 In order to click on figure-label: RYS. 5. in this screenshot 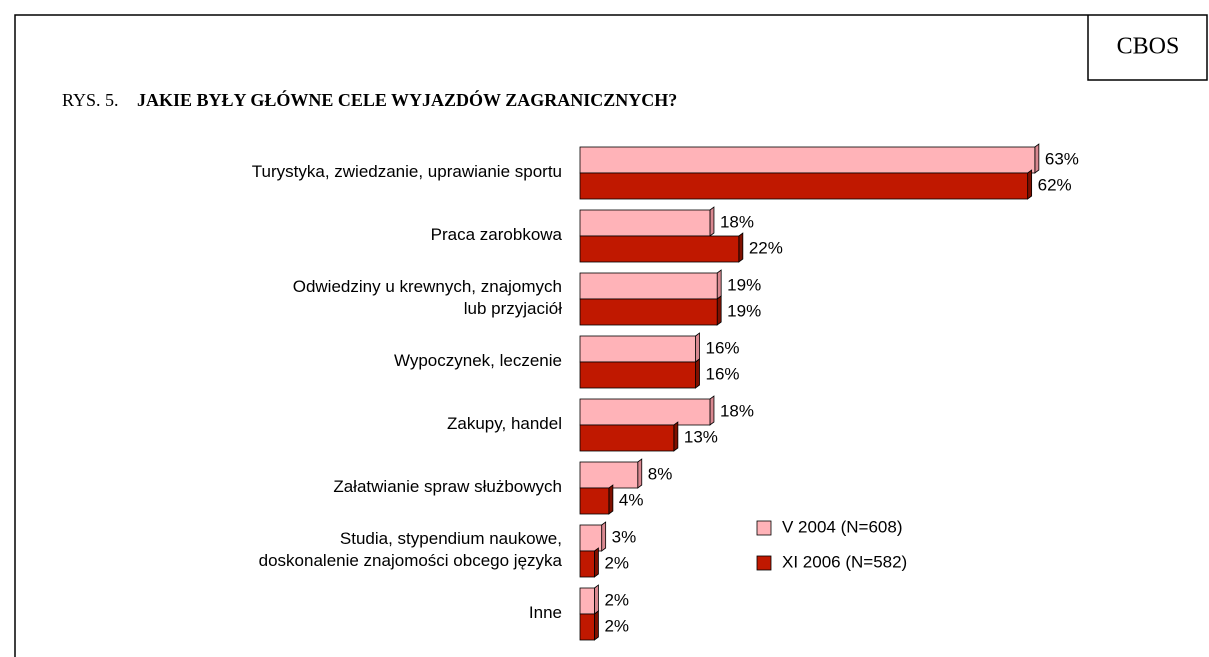, I will do `click(90, 100)`.